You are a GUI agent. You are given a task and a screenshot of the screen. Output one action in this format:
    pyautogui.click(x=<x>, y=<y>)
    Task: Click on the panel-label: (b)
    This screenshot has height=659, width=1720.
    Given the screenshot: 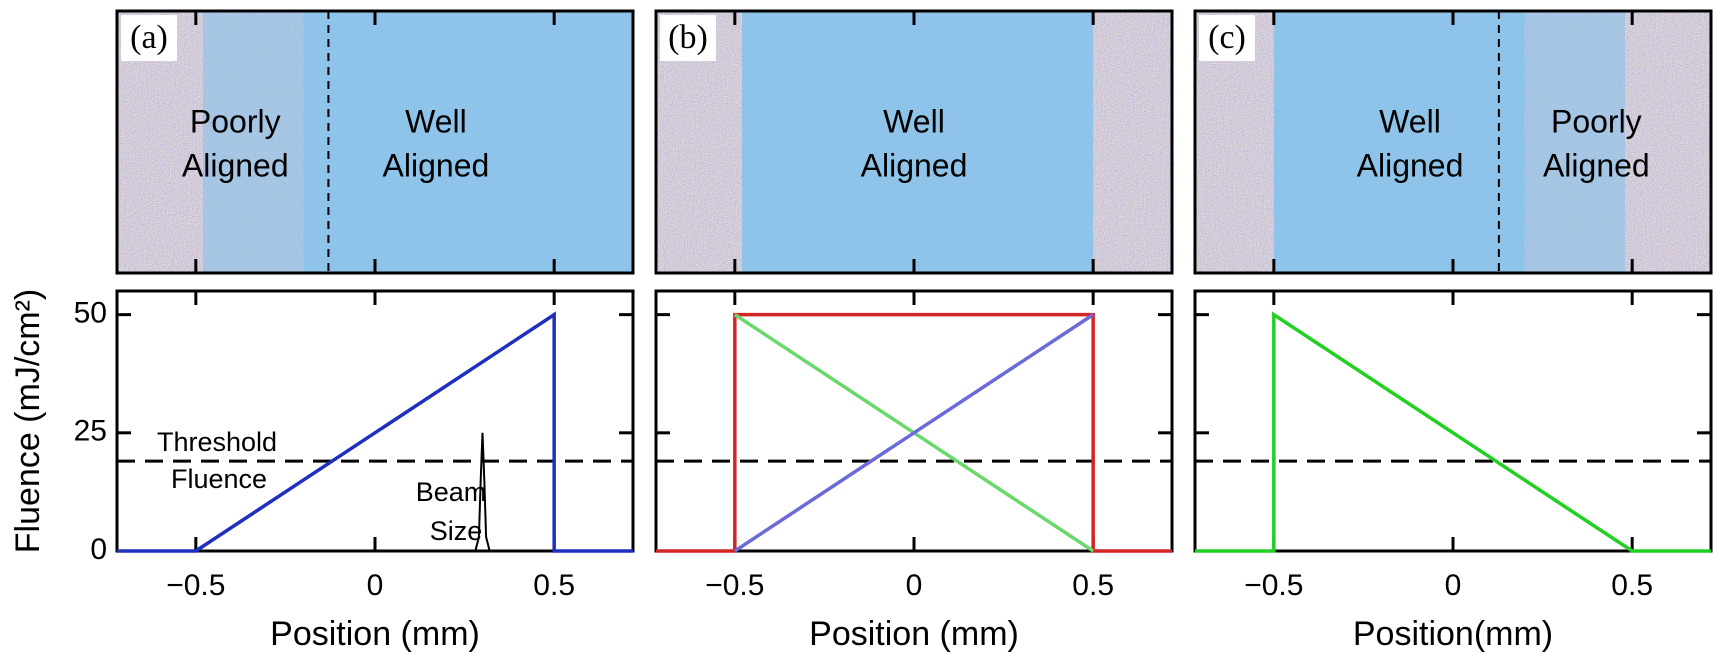 What is the action you would take?
    pyautogui.click(x=688, y=37)
    